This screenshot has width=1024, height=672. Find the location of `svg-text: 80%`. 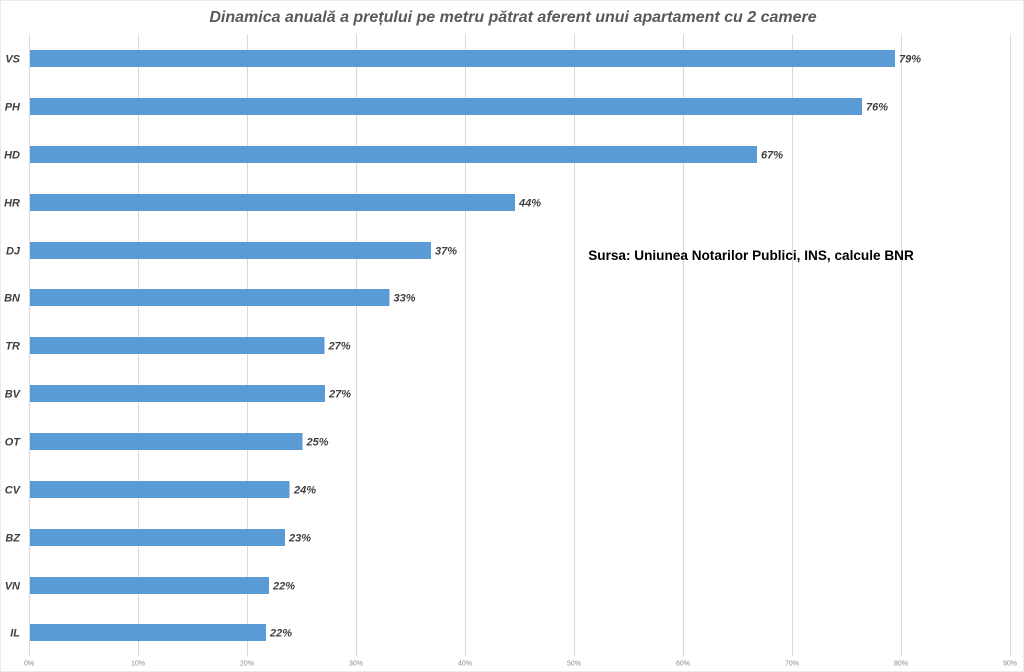

svg-text: 80% is located at coordinates (901, 664).